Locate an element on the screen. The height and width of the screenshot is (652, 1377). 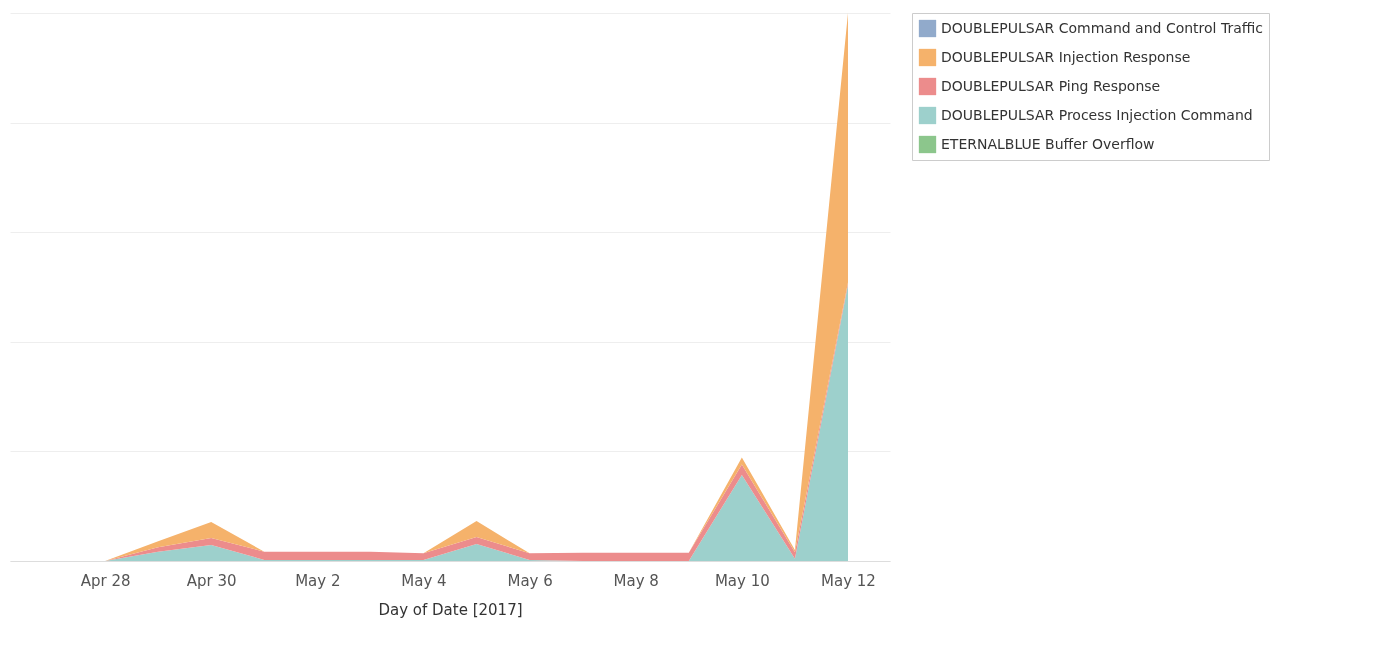
x-tick-label: May 8 is located at coordinates (636, 580).